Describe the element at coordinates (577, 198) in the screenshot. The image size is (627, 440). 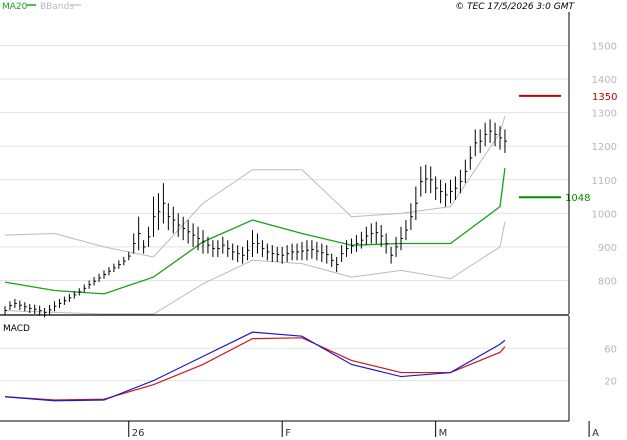
I see `support-level-label: 1048` at that location.